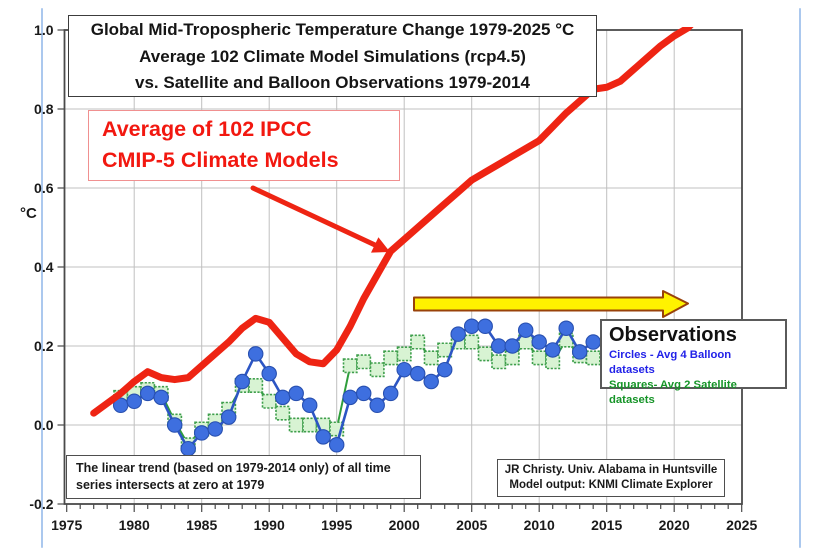 The width and height of the screenshot is (815, 556). I want to click on x-tick-label: 2015, so click(606, 525).